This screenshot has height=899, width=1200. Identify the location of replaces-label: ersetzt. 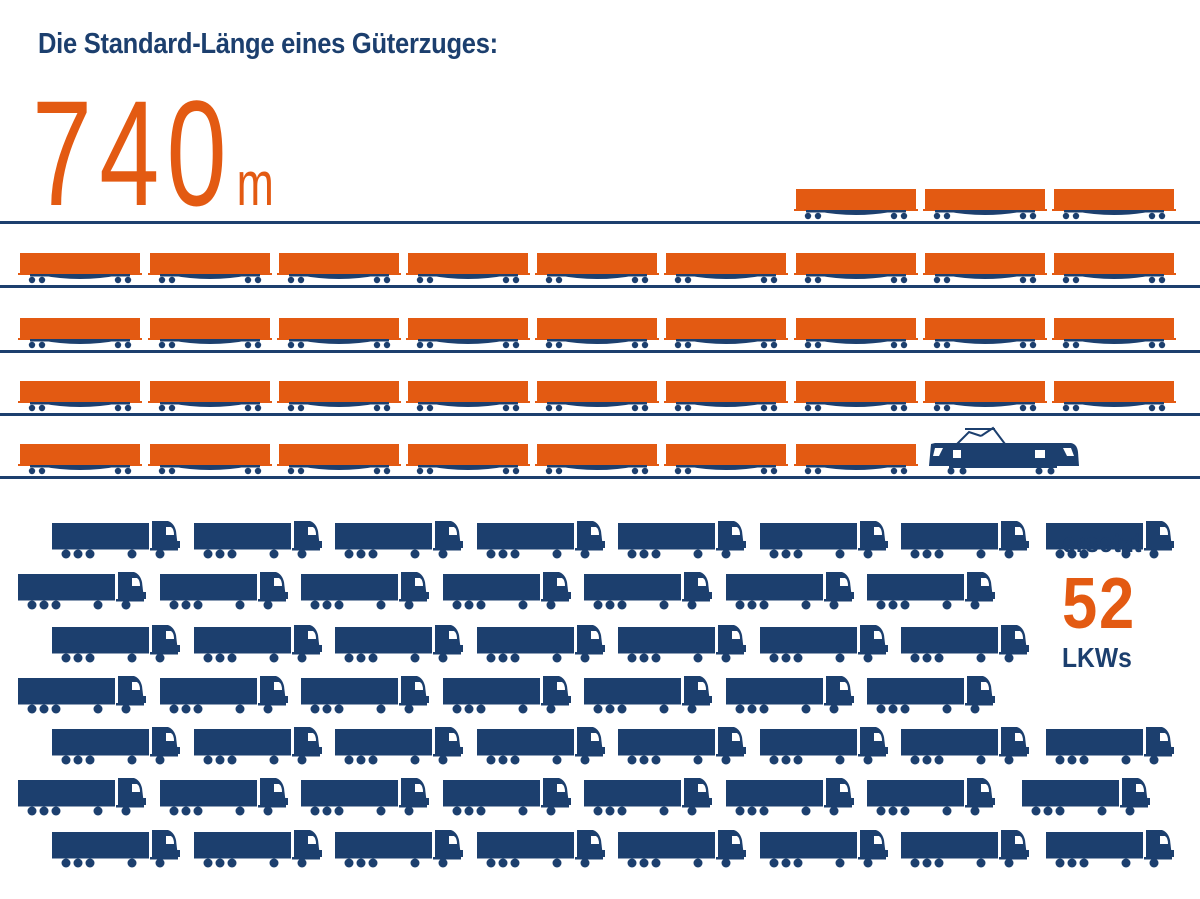
(1102, 542).